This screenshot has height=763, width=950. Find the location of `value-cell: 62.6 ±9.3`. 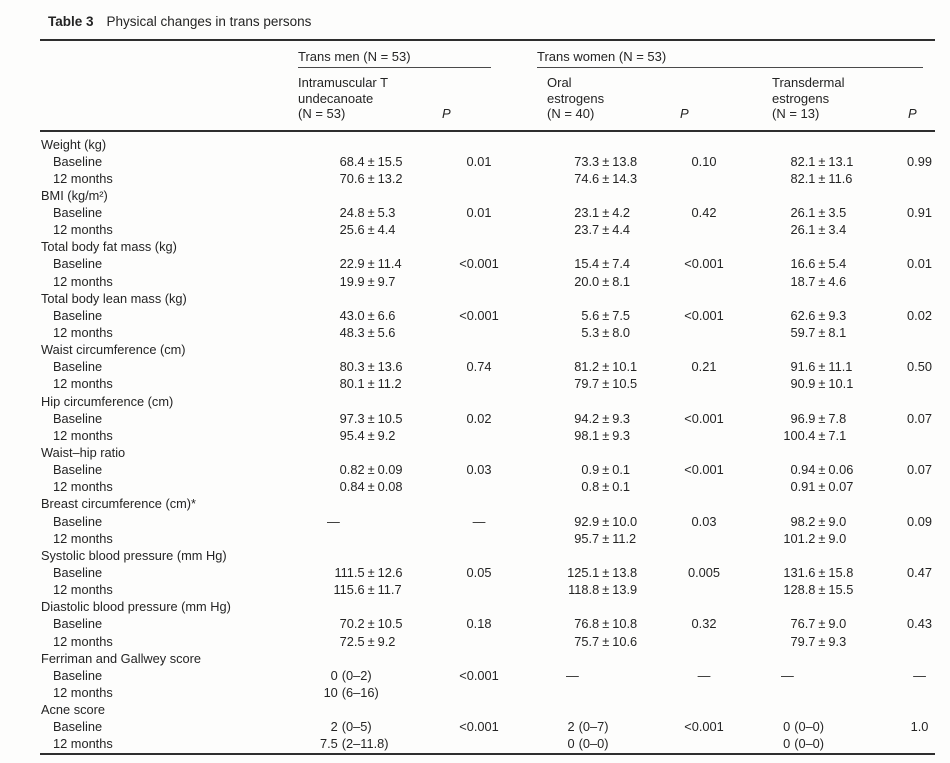

value-cell: 62.6 ±9.3 is located at coordinates (828, 315).